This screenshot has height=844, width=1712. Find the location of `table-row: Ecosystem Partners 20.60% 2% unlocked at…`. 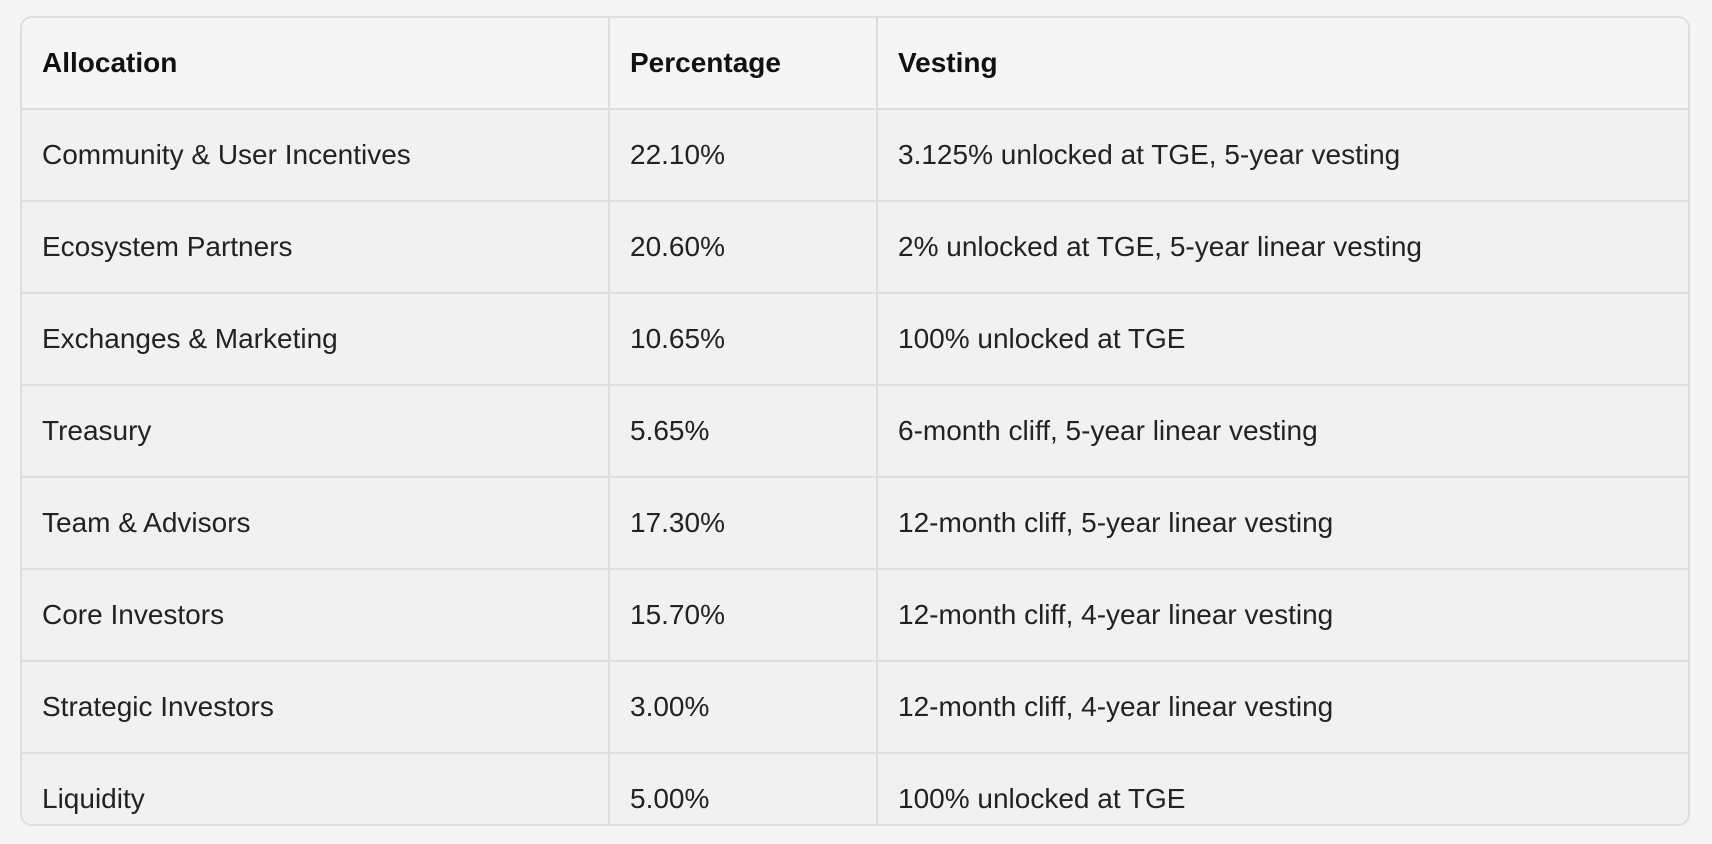

table-row: Ecosystem Partners 20.60% 2% unlocked at… is located at coordinates (855, 247).